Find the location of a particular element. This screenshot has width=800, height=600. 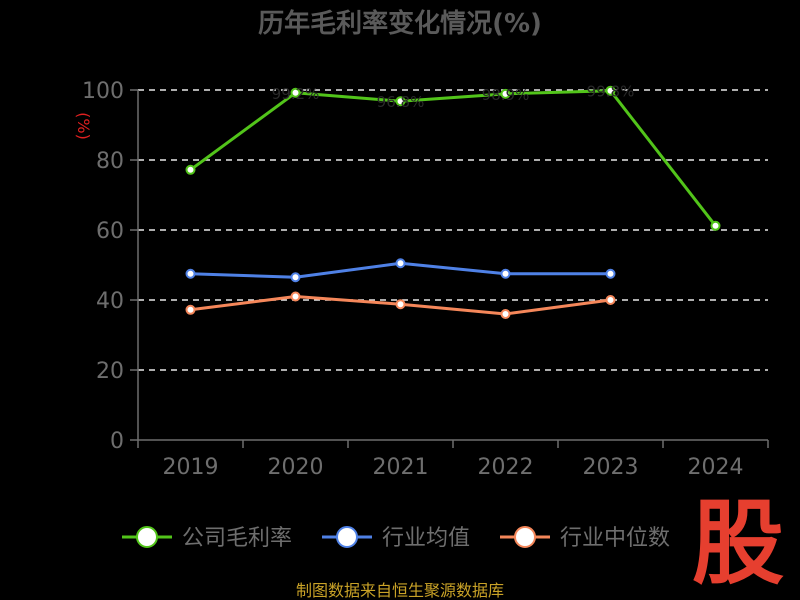

brand-logo: 股 is located at coordinates (738, 543).